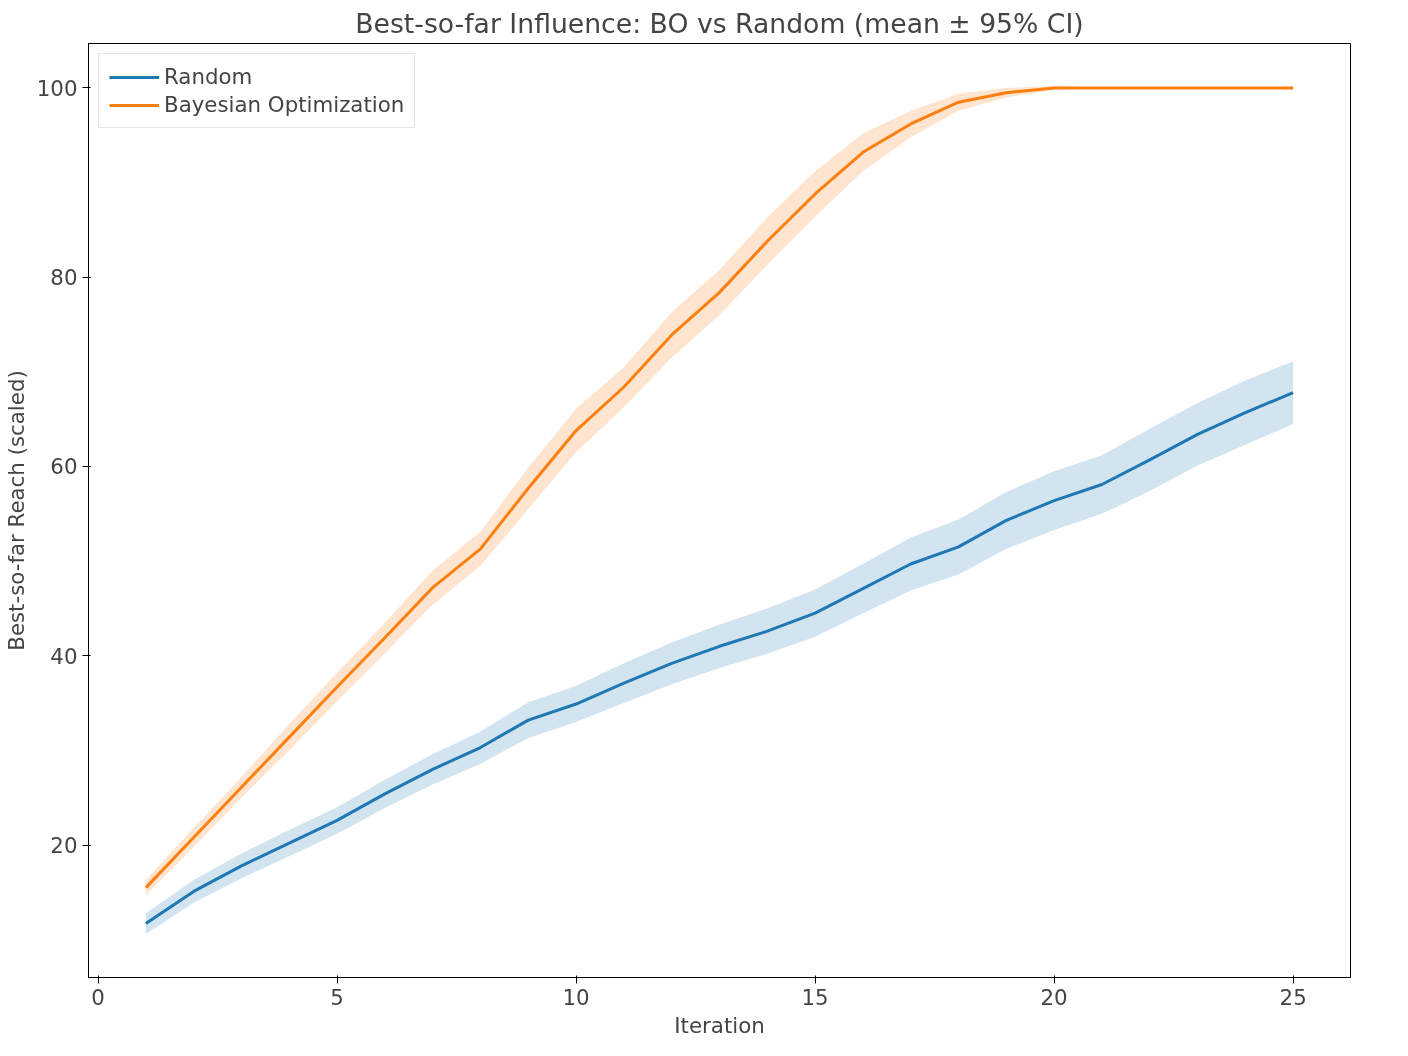 Image resolution: width=1408 pixels, height=1056 pixels. Describe the element at coordinates (1293, 997) in the screenshot. I see `x-tick-label: 25` at that location.